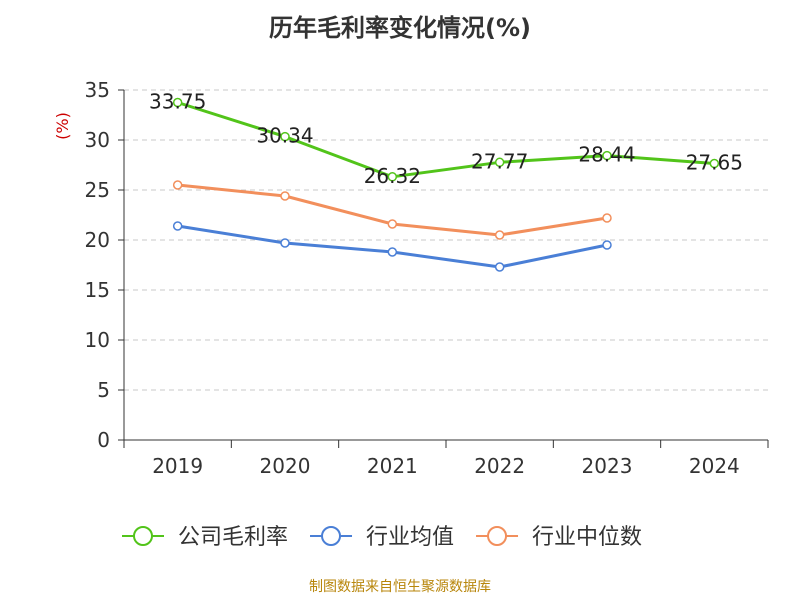  I want to click on chart-title: 历年毛利率变化情况(%), so click(400, 28).